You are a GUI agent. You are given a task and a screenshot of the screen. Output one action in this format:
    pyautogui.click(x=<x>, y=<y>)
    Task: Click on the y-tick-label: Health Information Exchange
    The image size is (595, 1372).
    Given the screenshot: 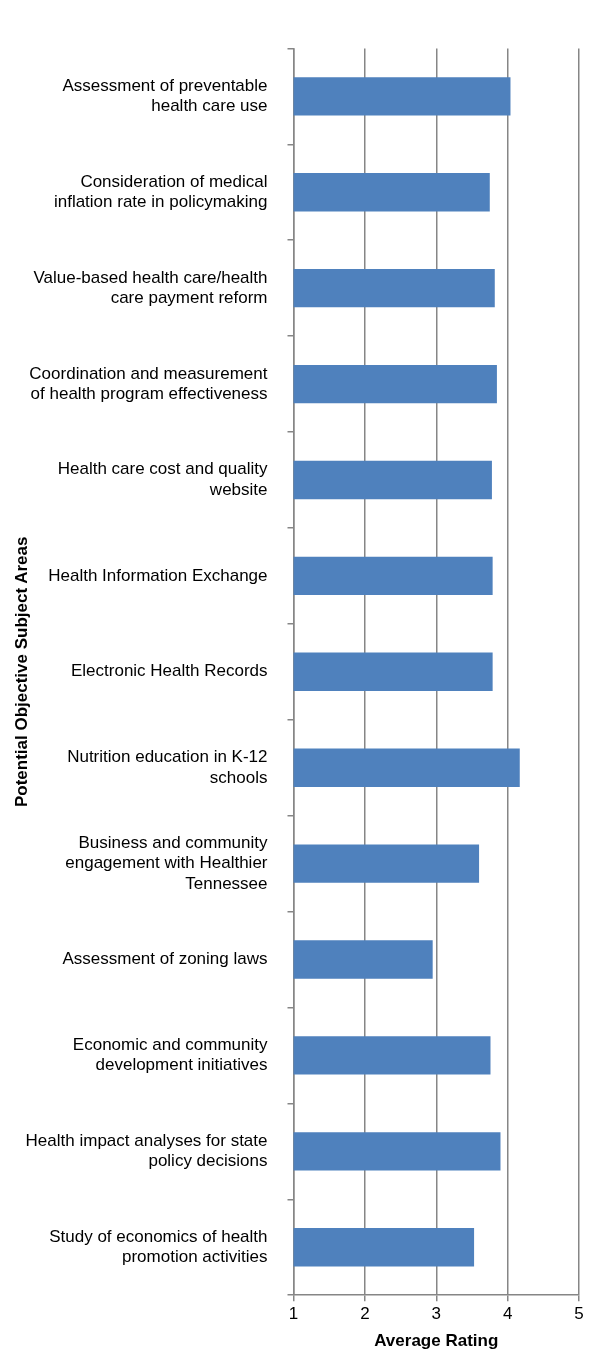 What is the action you would take?
    pyautogui.click(x=158, y=575)
    